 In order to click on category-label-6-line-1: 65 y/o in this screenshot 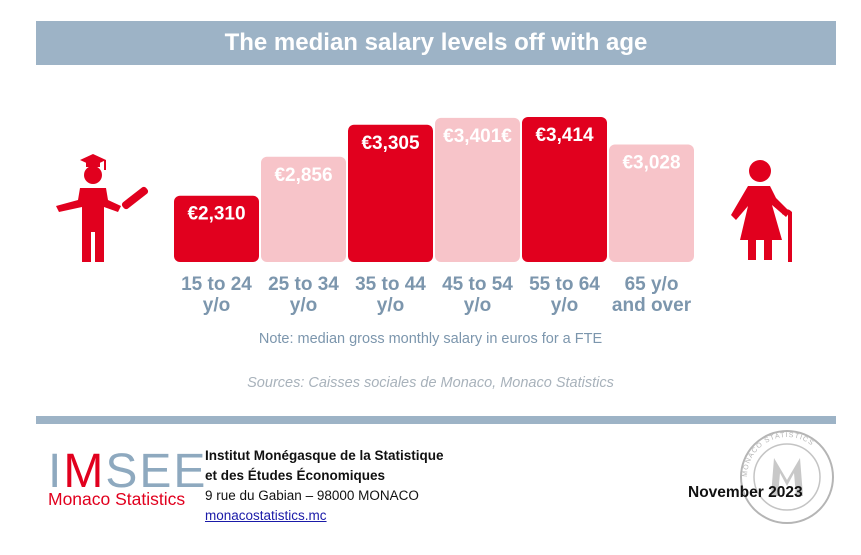, I will do `click(652, 284)`.